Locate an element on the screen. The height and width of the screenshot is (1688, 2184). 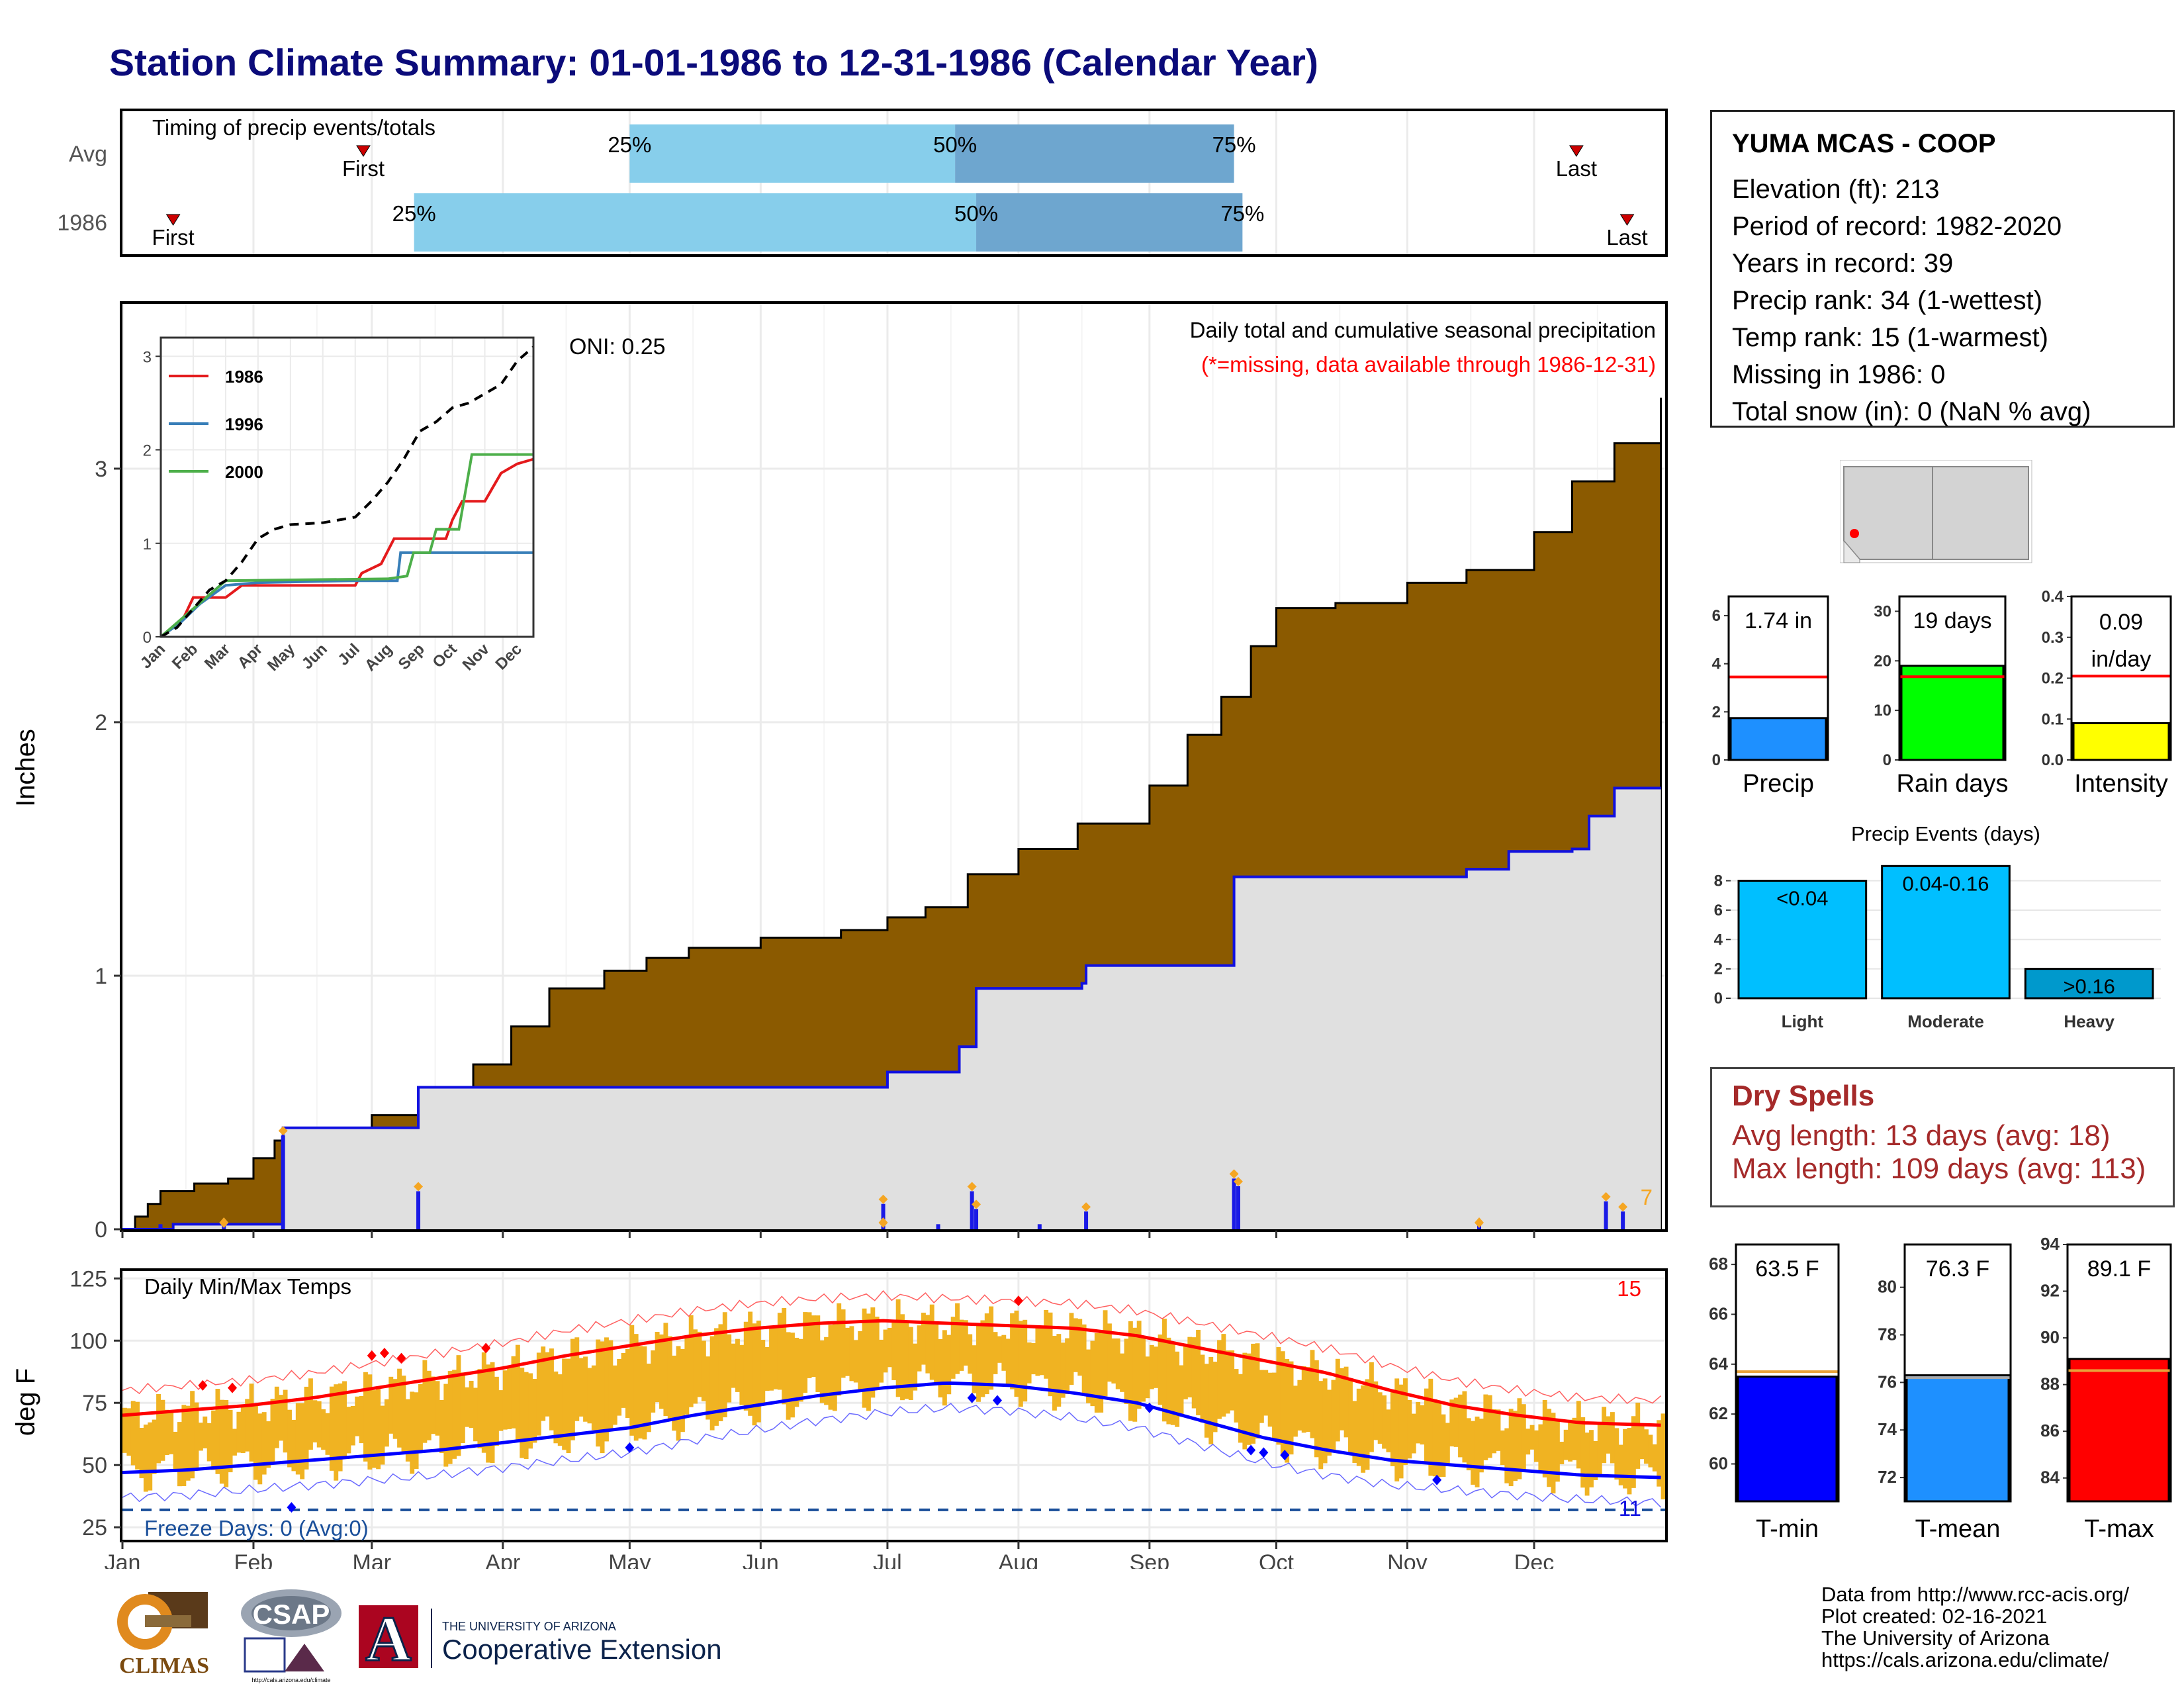
y-tick-label: 0 is located at coordinates (101, 1230).